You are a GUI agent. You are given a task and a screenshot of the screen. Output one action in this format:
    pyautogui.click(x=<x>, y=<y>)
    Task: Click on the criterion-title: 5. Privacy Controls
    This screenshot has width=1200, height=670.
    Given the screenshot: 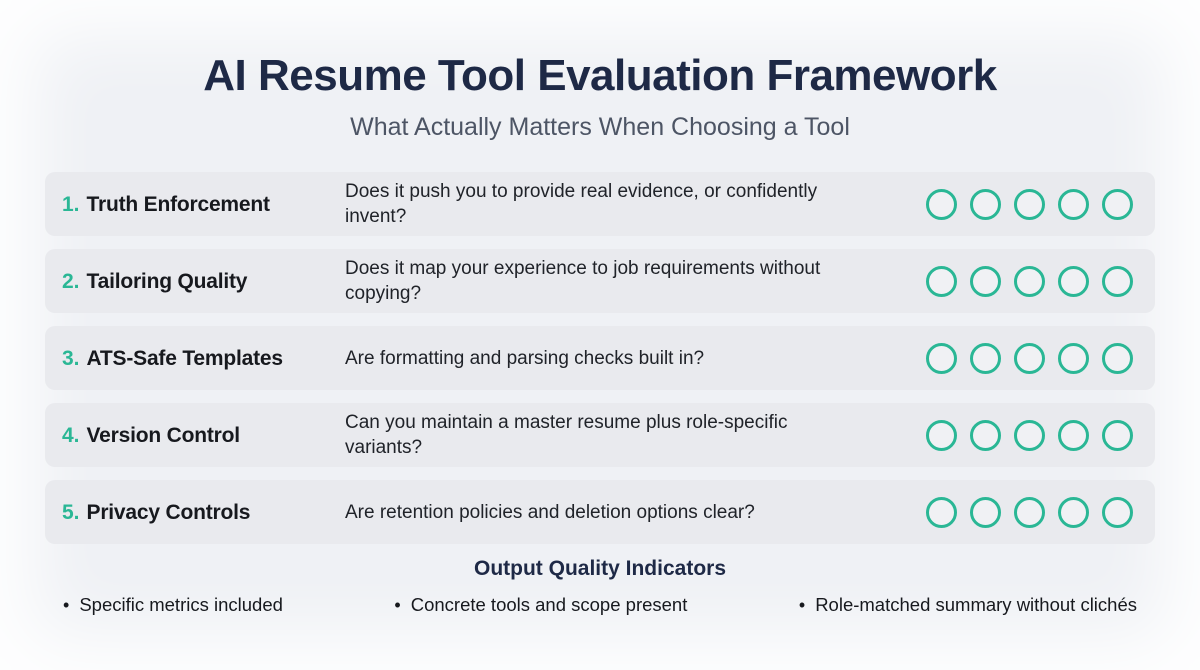 What is the action you would take?
    pyautogui.click(x=195, y=512)
    